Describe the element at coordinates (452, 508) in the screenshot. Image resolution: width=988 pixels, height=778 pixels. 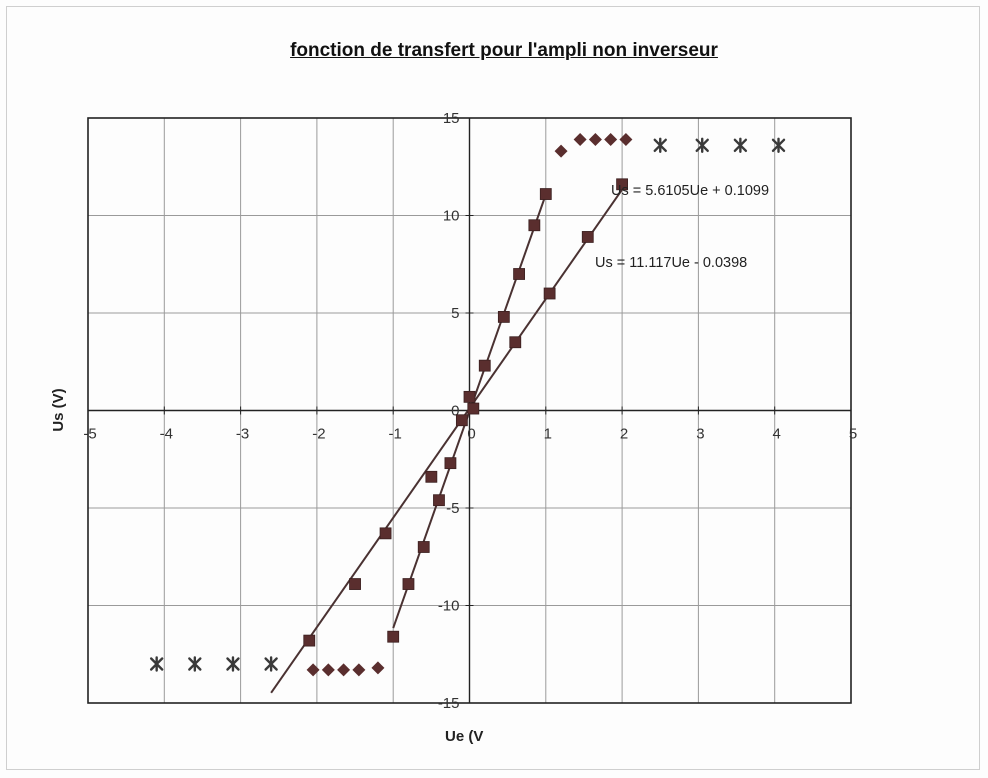
I see `y-tick-label: -5` at that location.